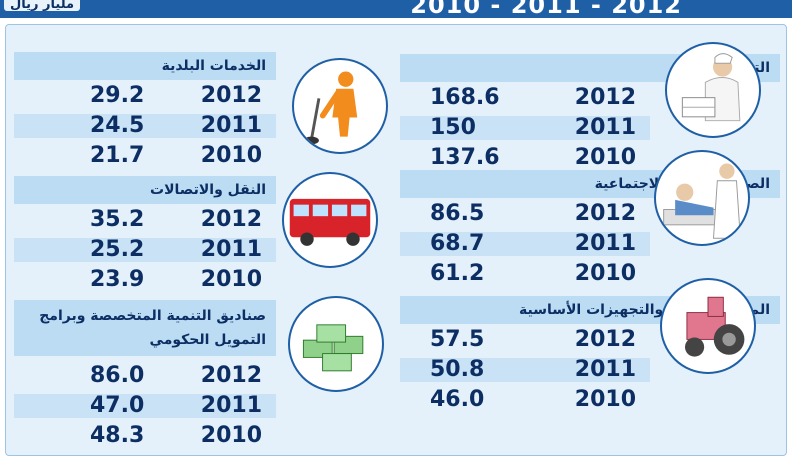  What do you see at coordinates (117, 279) in the screenshot?
I see `value-label: 23.9` at bounding box center [117, 279].